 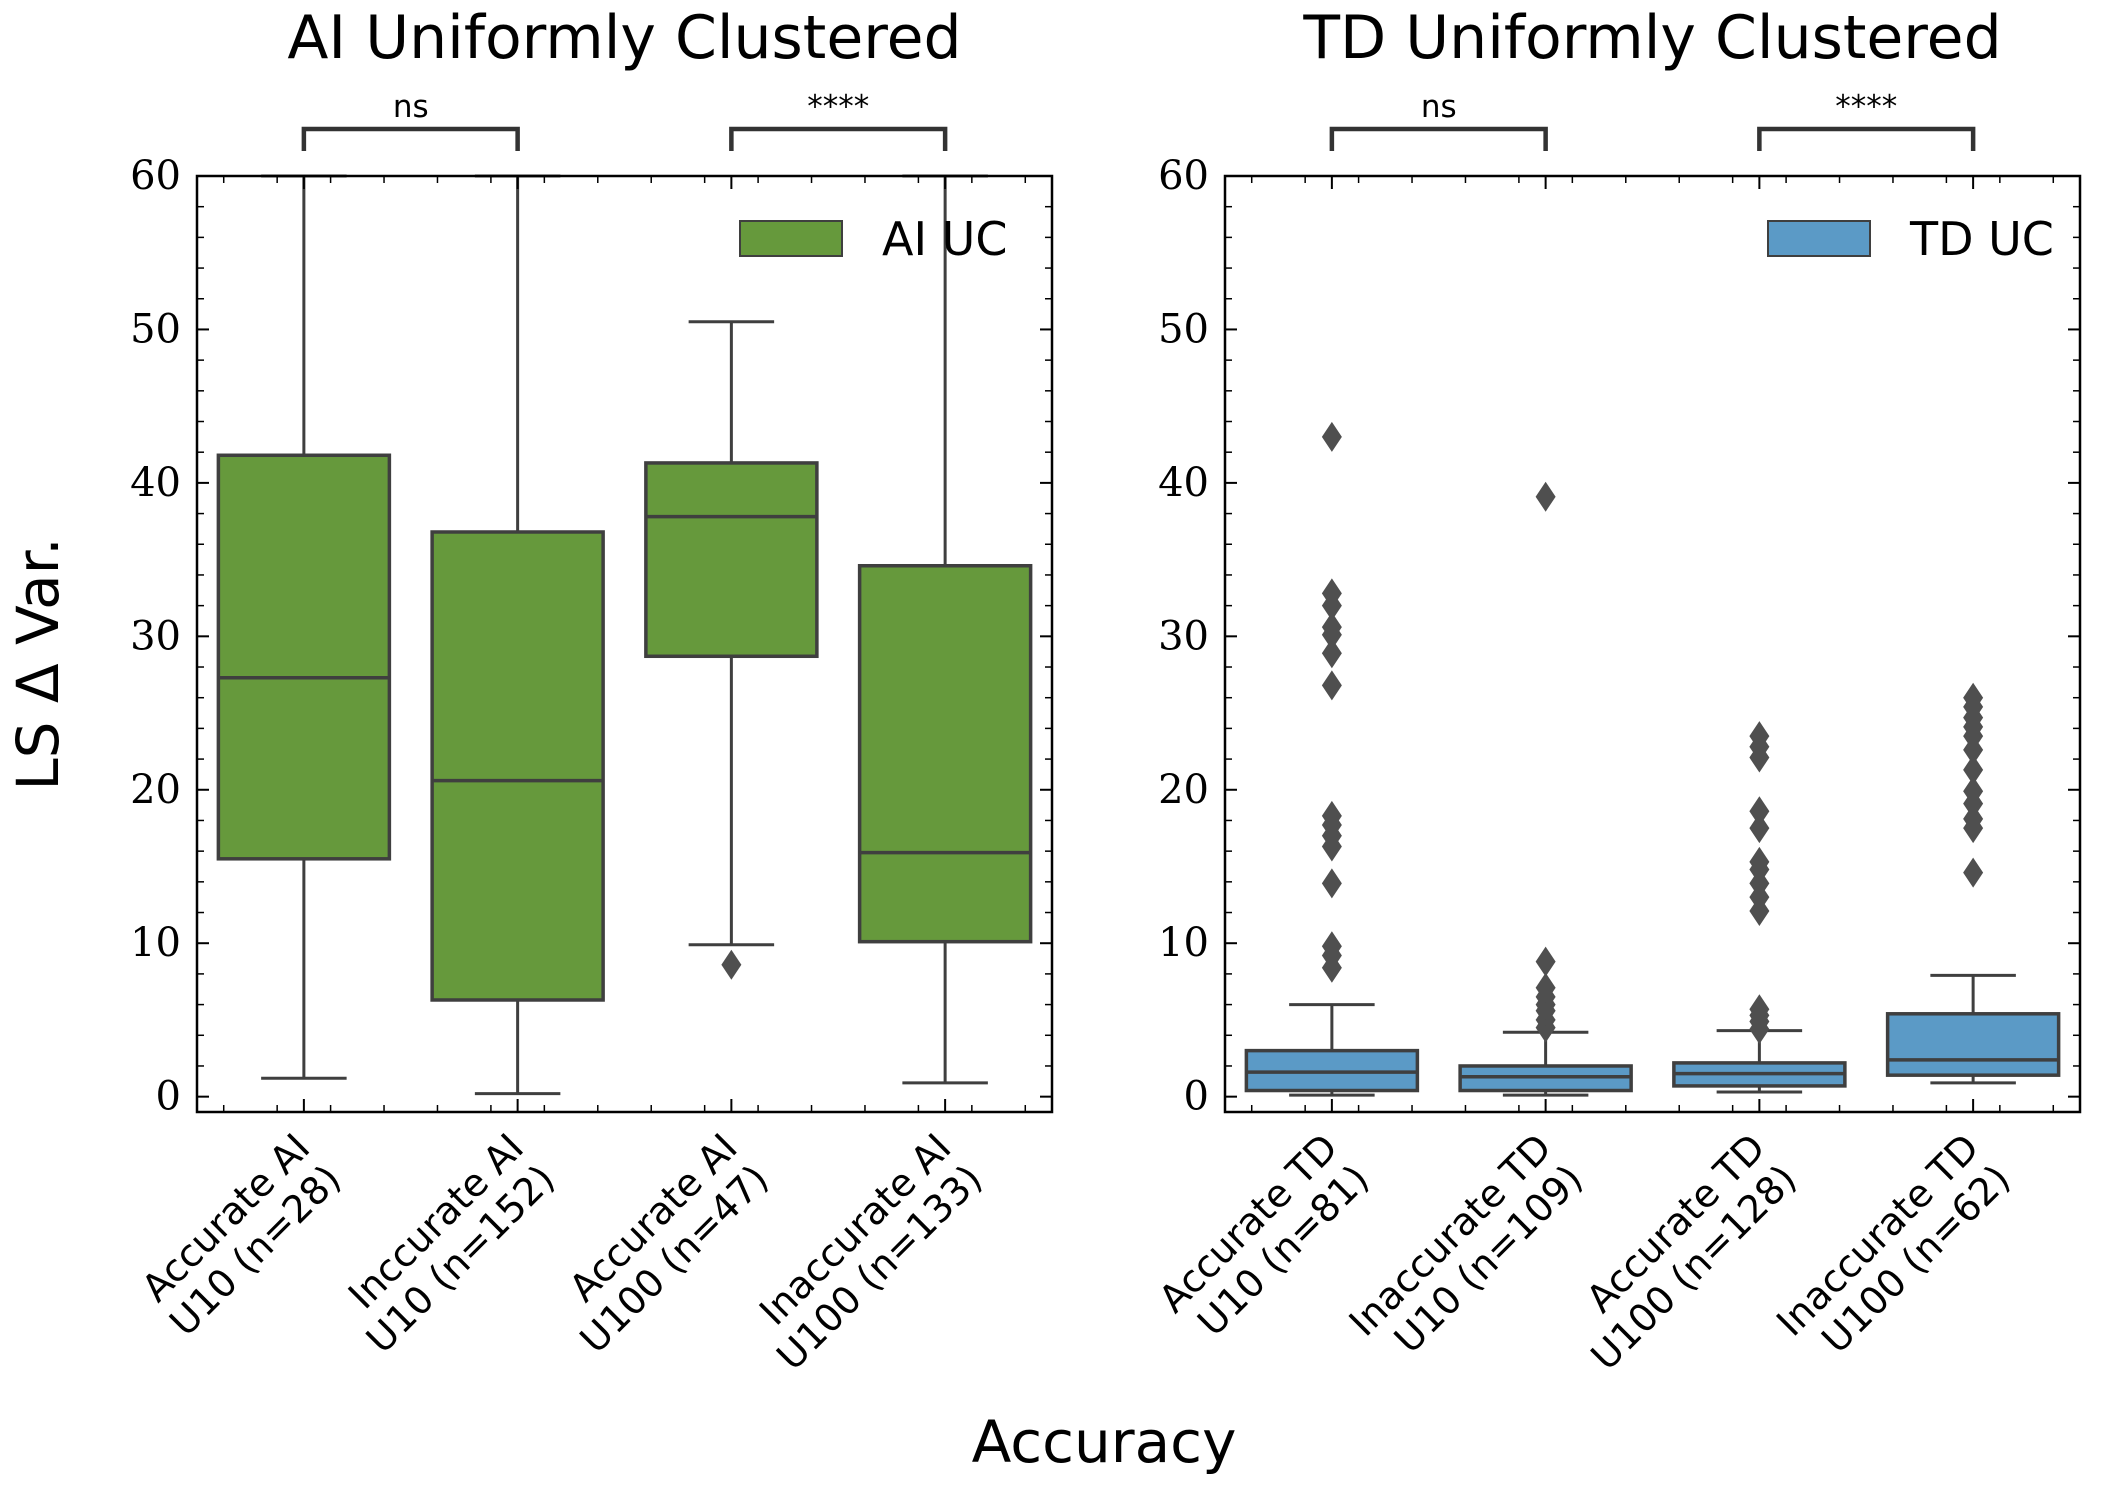 What do you see at coordinates (239, 1234) in the screenshot?
I see `x-category-label: Accurate AIU10 (n=28)` at bounding box center [239, 1234].